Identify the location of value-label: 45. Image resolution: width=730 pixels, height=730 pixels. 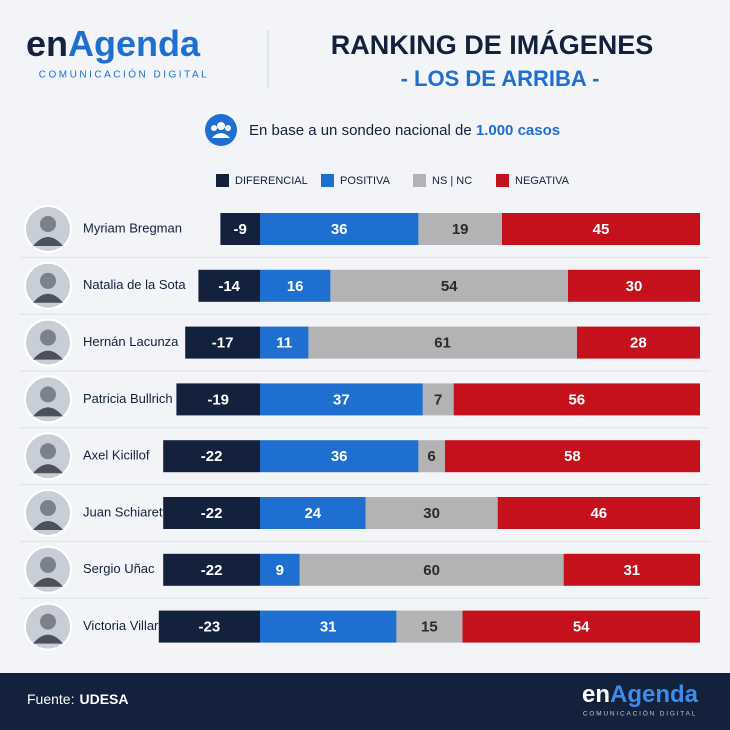
(601, 229).